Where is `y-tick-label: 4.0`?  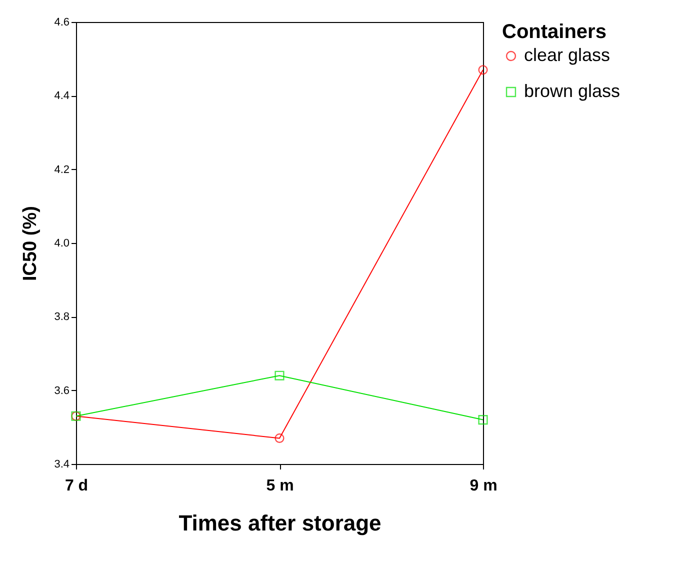
y-tick-label: 4.0 is located at coordinates (62, 244).